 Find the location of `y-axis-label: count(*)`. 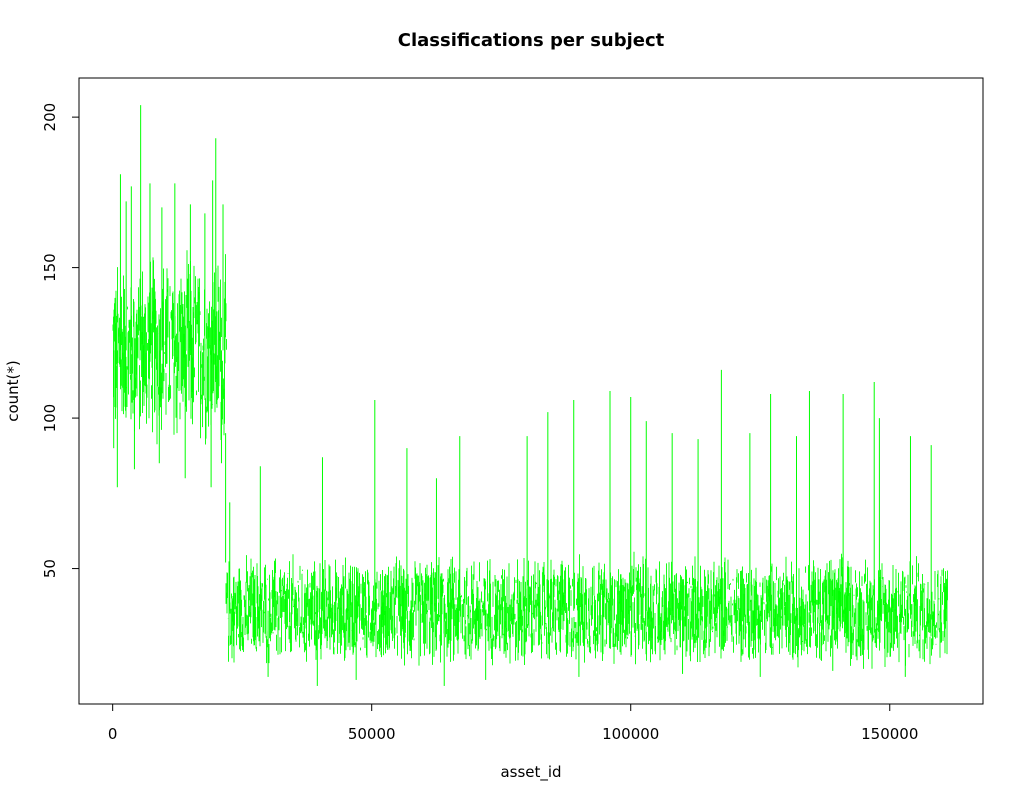

y-axis-label: count(*) is located at coordinates (13, 391).